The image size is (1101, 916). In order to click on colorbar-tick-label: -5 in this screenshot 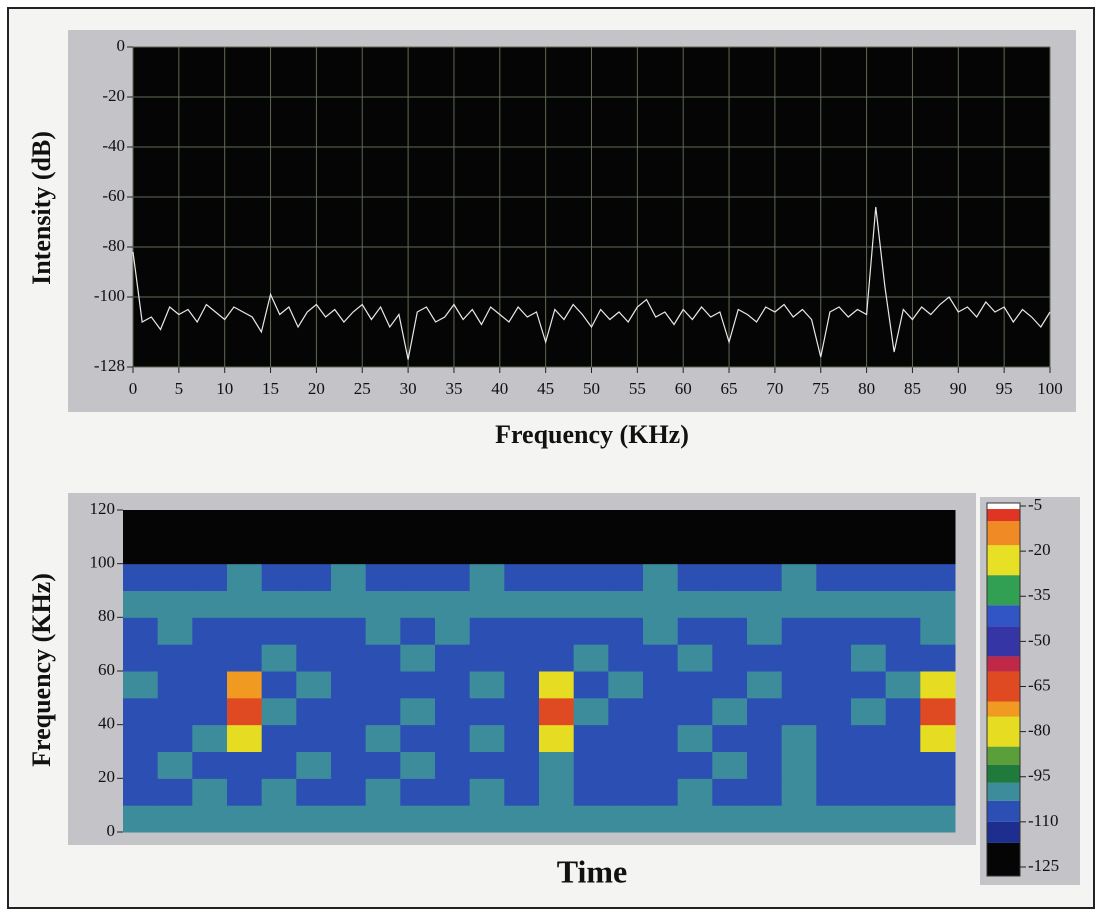, I will do `click(1035, 504)`.